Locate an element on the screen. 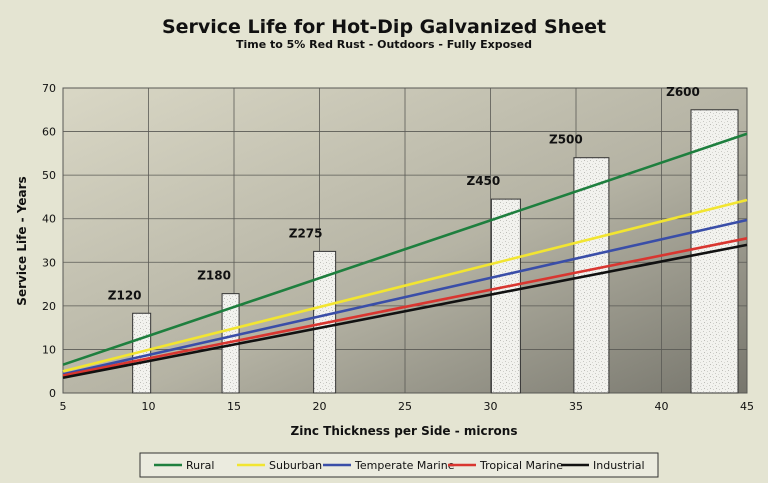  x-tick-label: 25 is located at coordinates (405, 406).